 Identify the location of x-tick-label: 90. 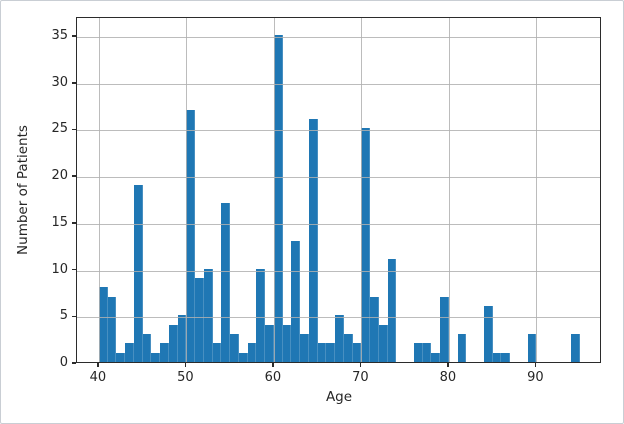
(535, 377).